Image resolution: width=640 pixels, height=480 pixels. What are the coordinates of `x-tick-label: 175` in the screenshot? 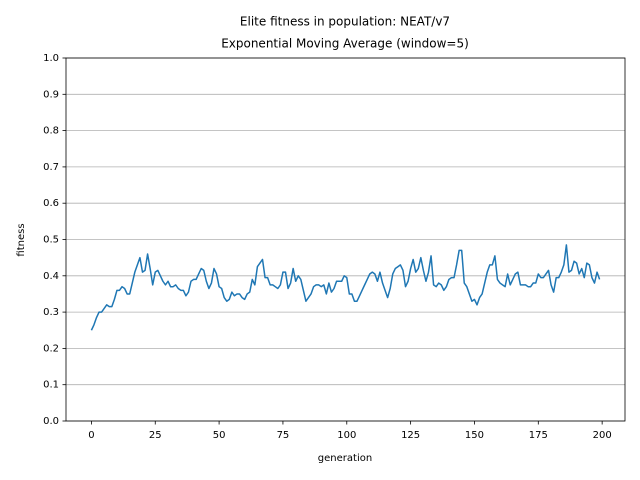 It's located at (538, 435).